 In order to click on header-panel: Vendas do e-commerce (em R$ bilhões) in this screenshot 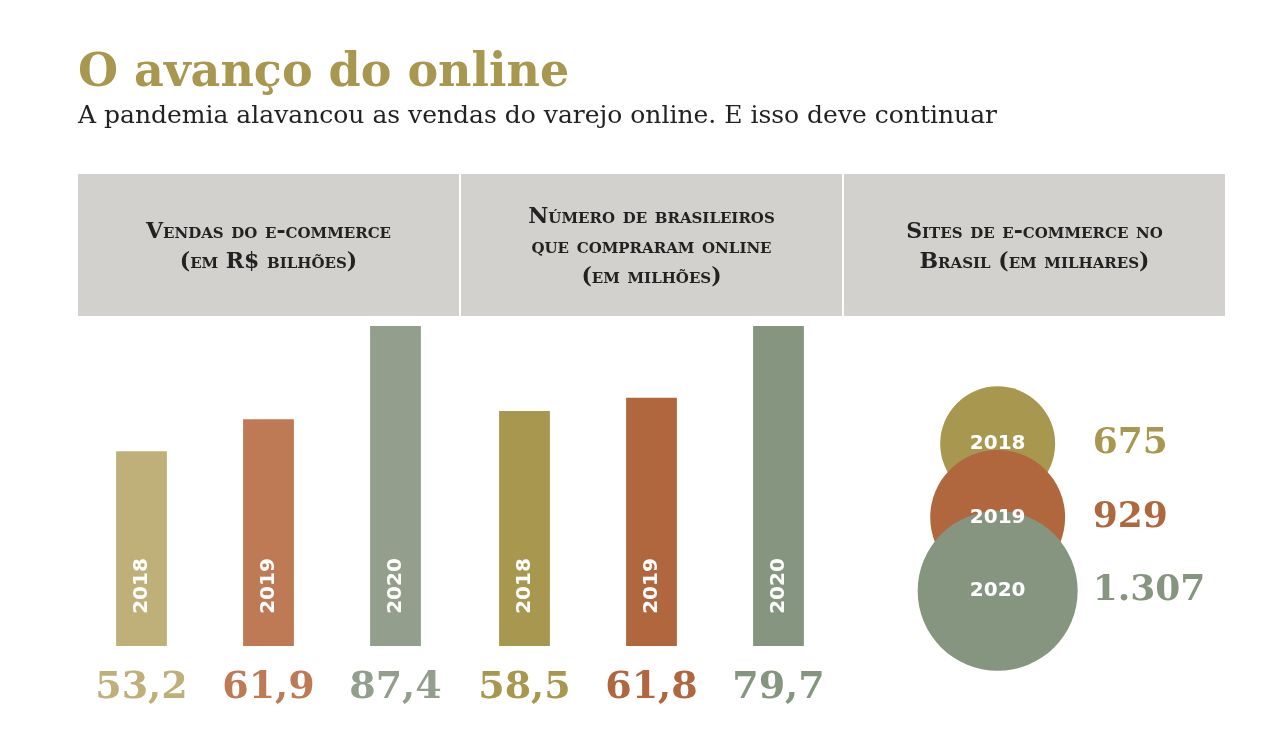, I will do `click(268, 245)`.